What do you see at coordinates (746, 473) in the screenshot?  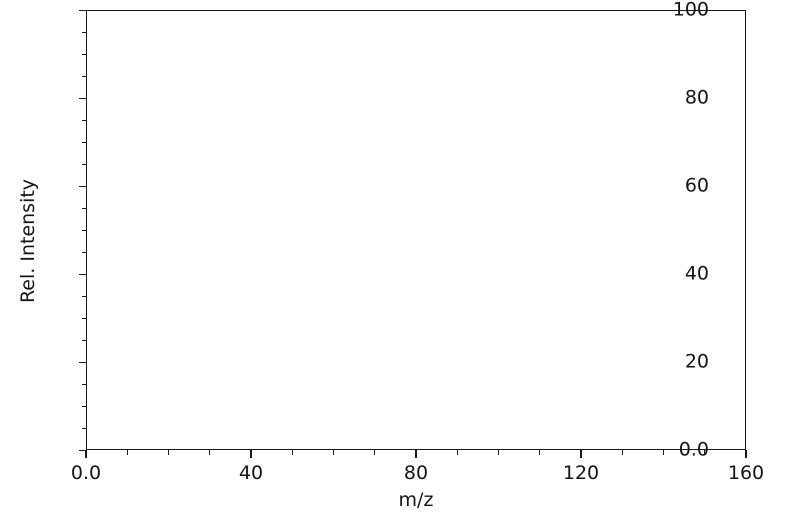 I see `x-tick-label: 160` at bounding box center [746, 473].